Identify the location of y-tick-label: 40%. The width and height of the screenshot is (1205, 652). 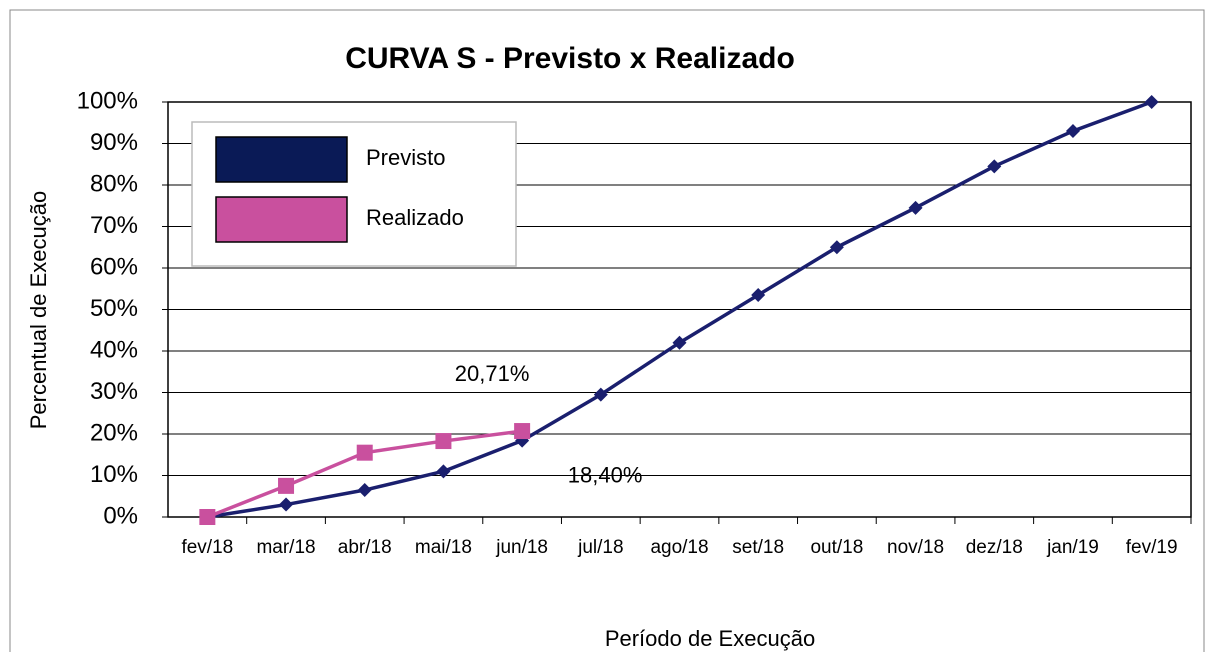
(114, 349).